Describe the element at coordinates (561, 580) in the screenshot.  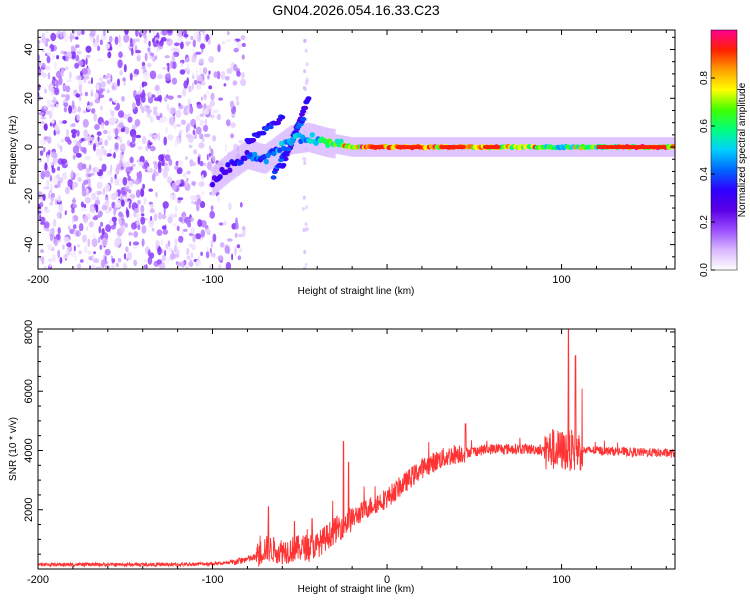
I see `x-tick-label: 100` at that location.